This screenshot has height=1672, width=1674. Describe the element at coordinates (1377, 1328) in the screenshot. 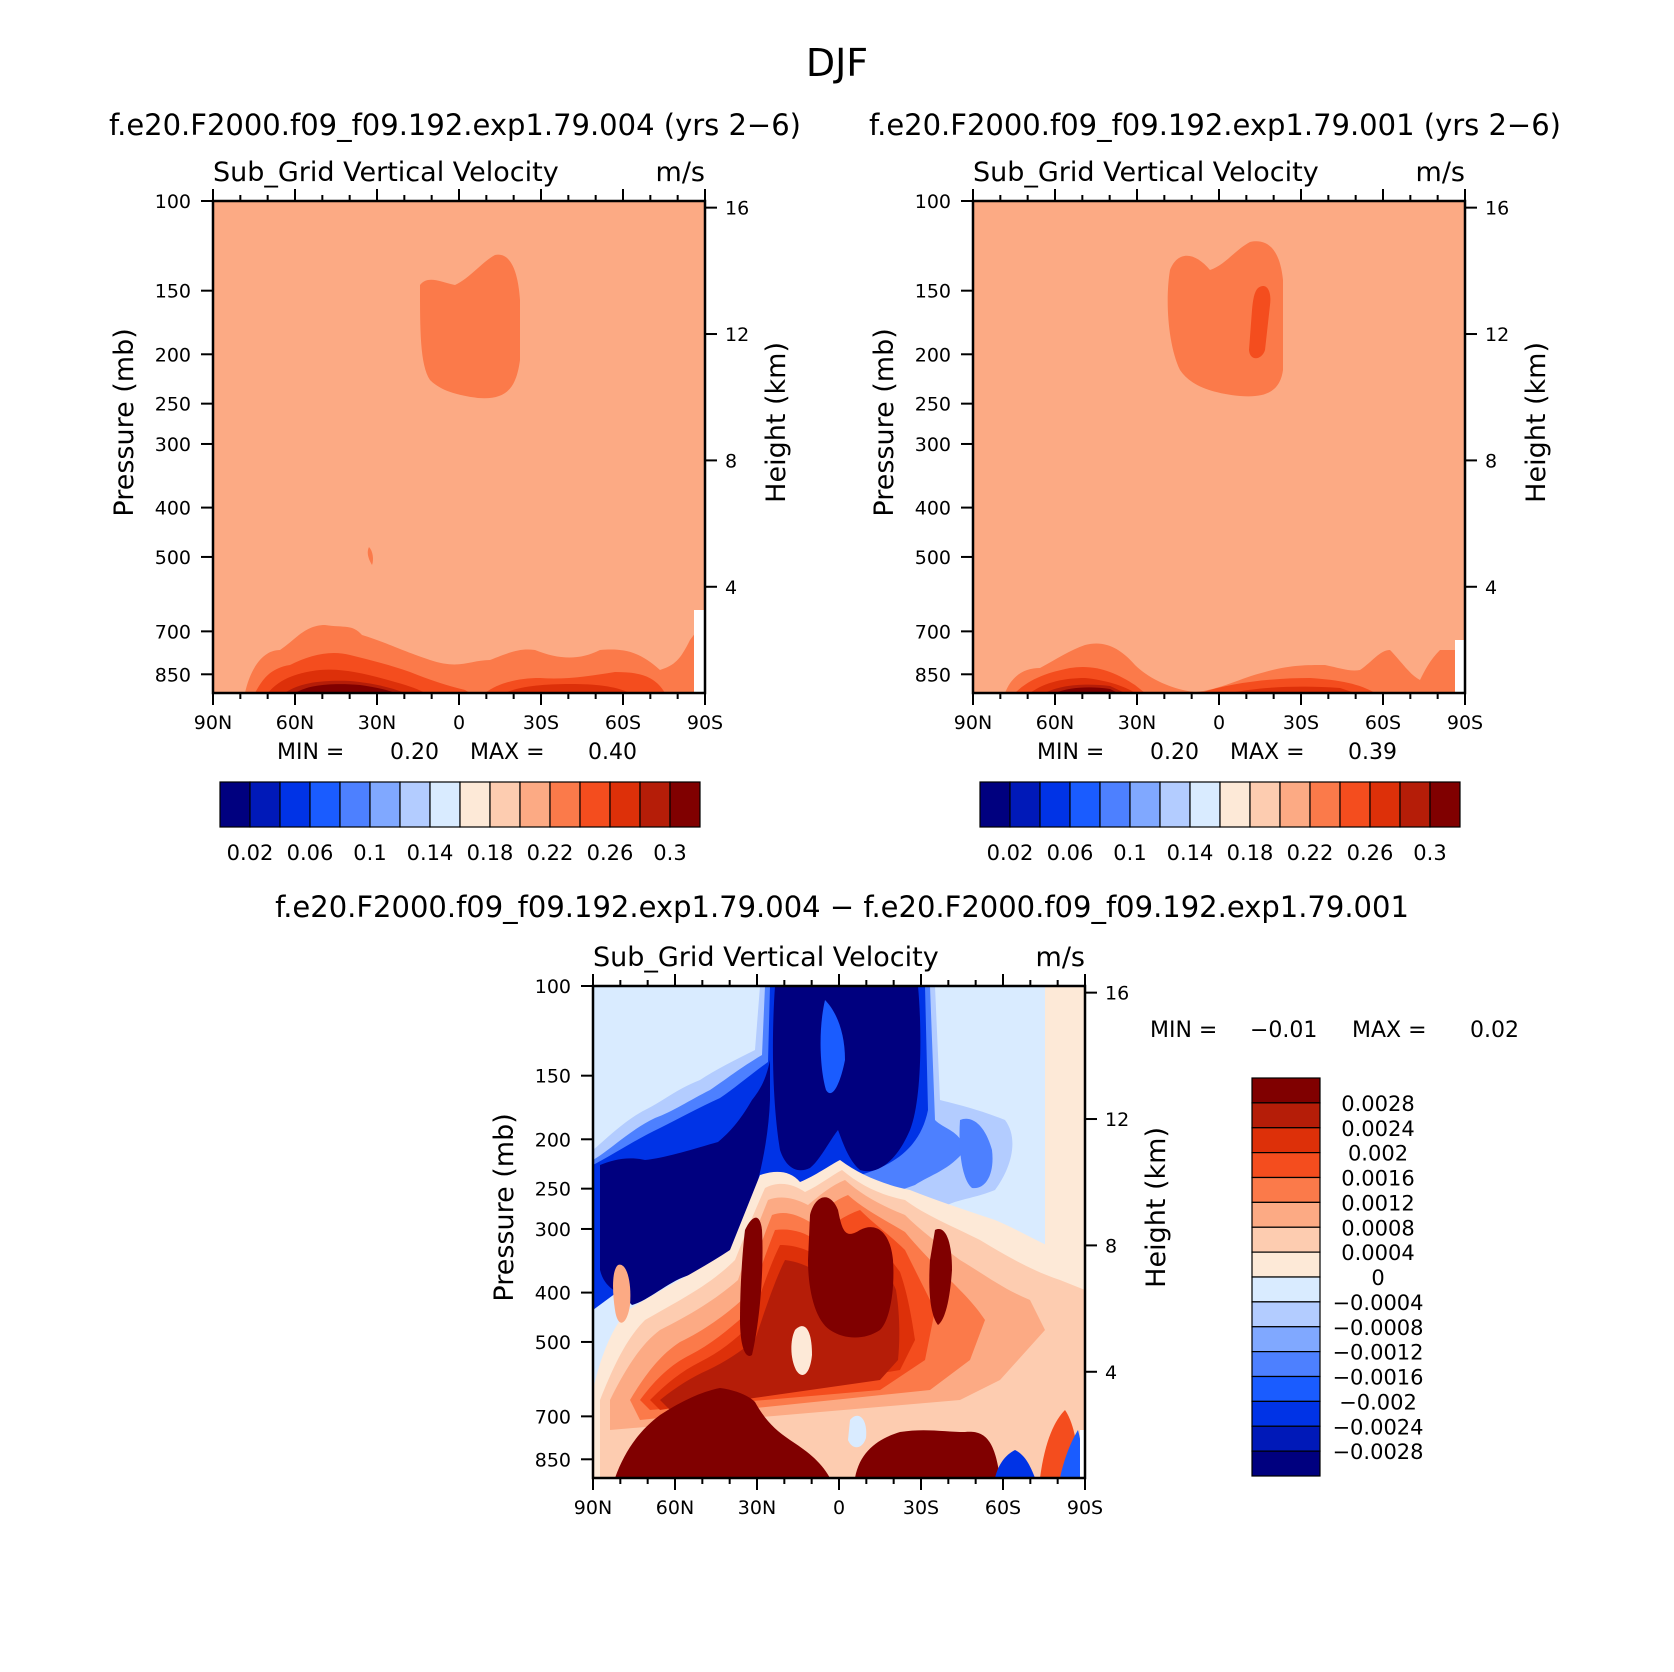

I see `colorbar-label: −0.0008` at that location.